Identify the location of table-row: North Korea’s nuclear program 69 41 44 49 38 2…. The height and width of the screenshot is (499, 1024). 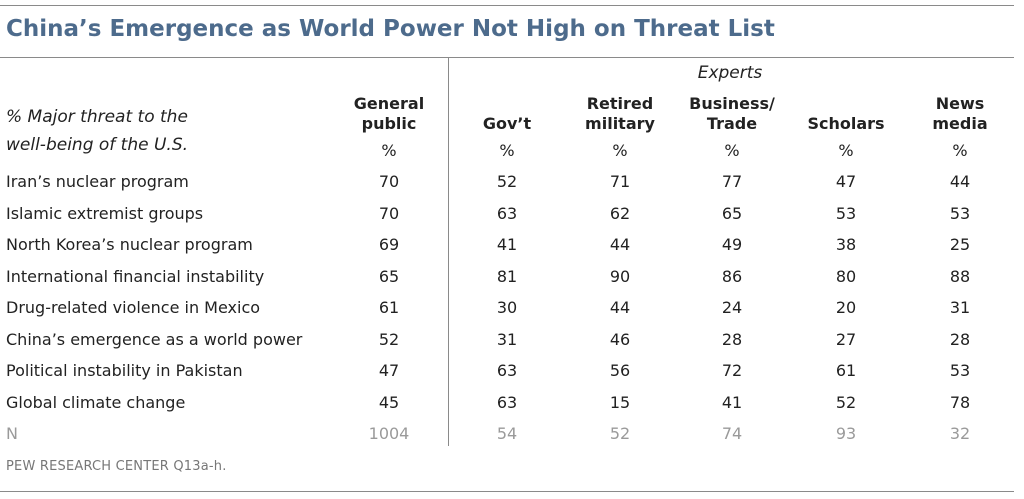
(507, 244).